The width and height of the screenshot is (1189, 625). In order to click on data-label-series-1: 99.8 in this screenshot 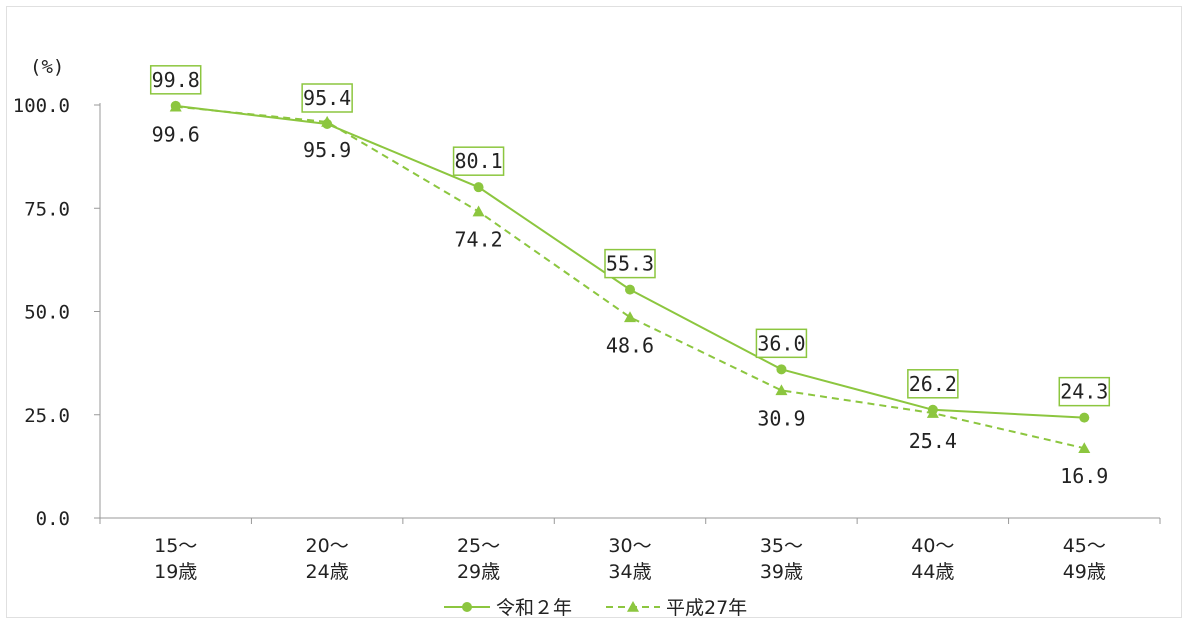, I will do `click(176, 80)`.